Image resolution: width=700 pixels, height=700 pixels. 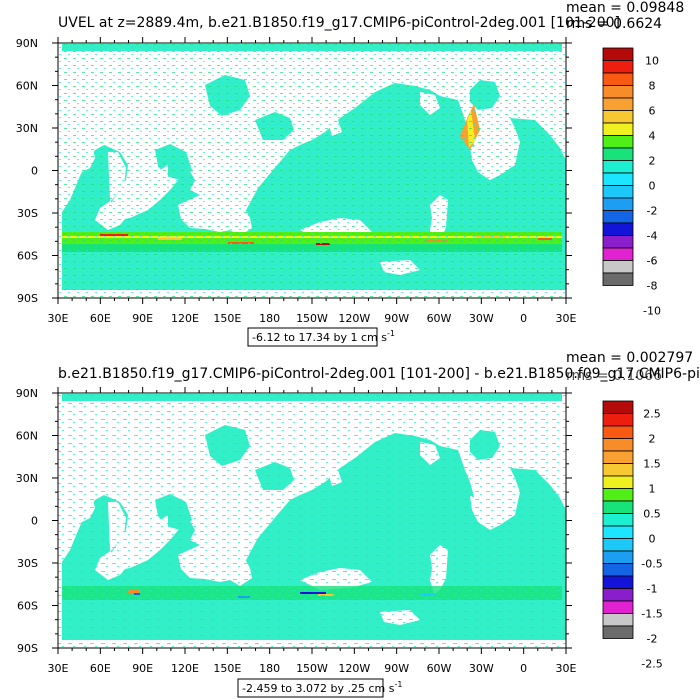 What do you see at coordinates (312, 318) in the screenshot?
I see `panel-1-x-tick-label: 150W` at bounding box center [312, 318].